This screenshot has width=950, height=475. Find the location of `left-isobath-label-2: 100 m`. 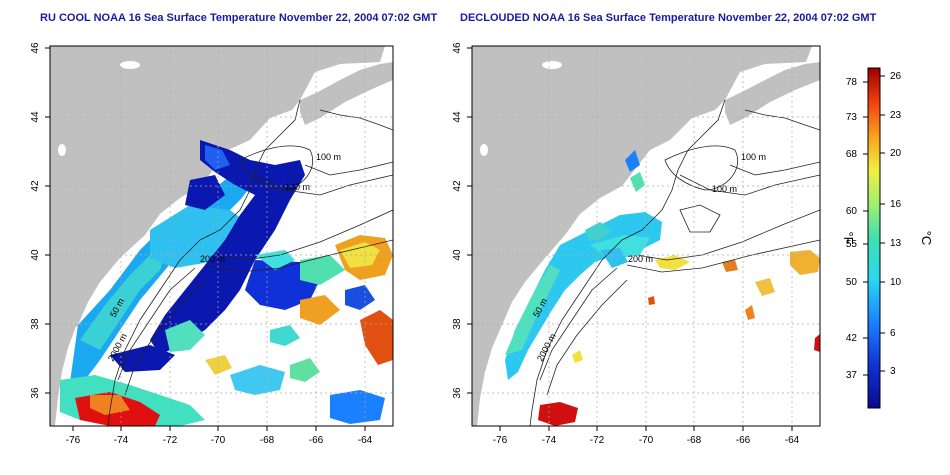

left-isobath-label-2: 100 m is located at coordinates (297, 187).